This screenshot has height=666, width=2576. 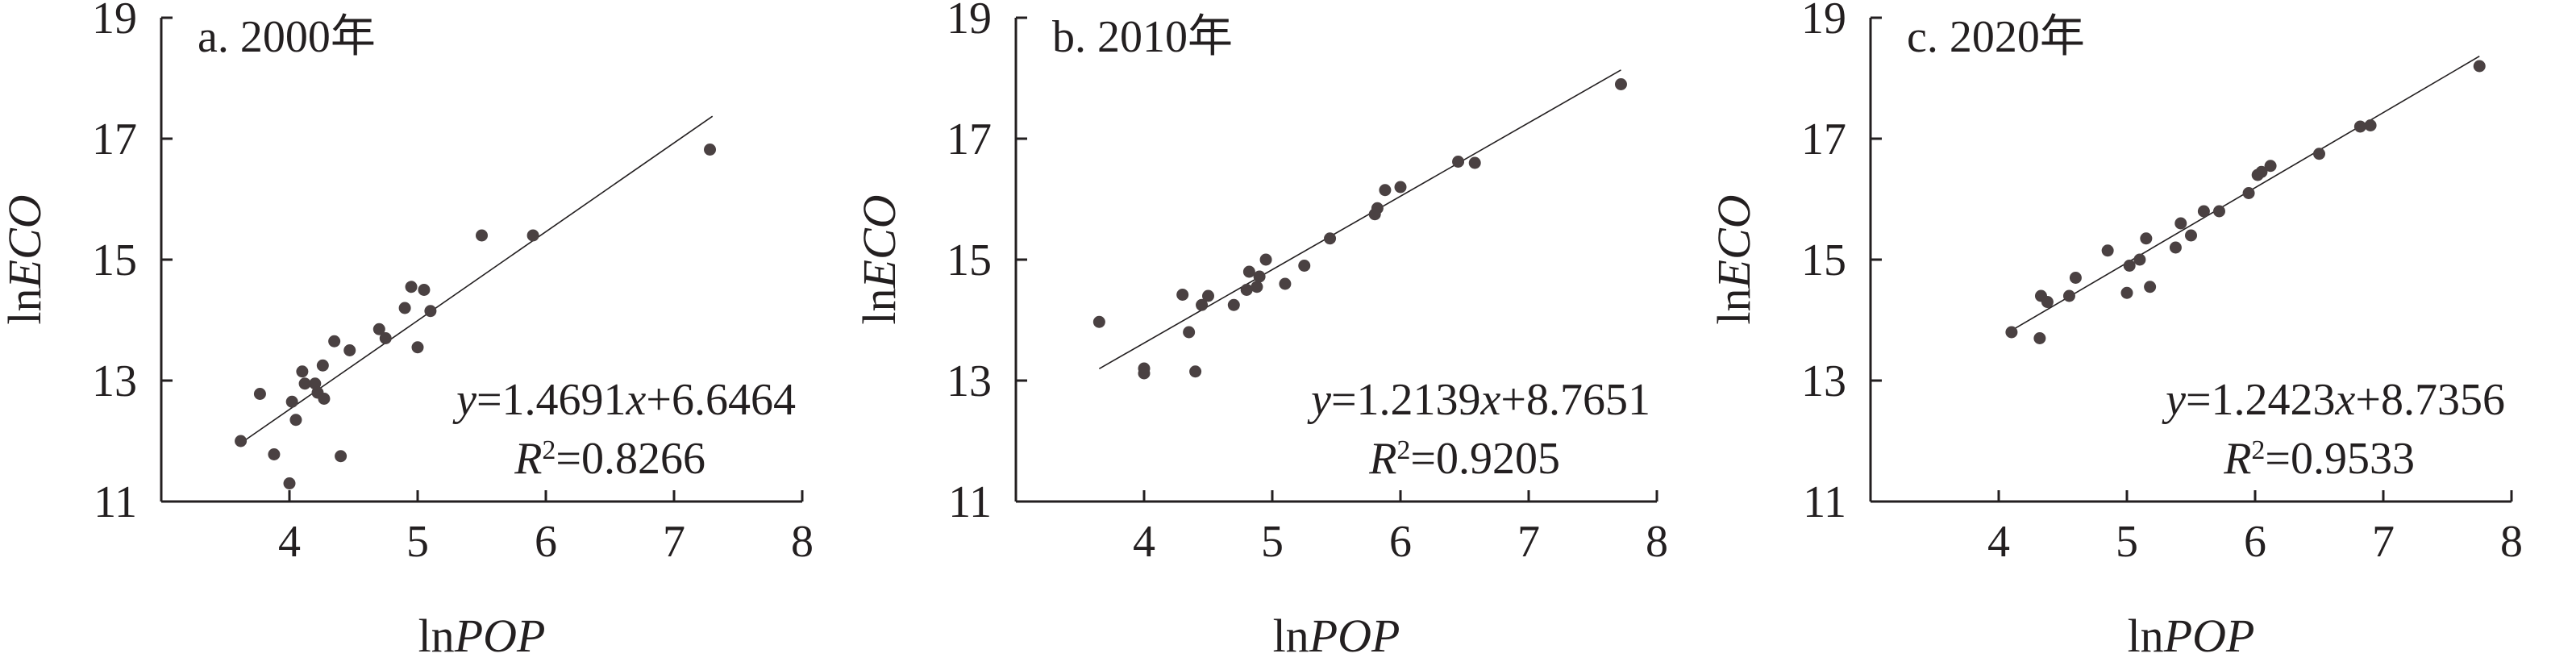 What do you see at coordinates (721, 400) in the screenshot?
I see `equation-intercept: +6.6464` at bounding box center [721, 400].